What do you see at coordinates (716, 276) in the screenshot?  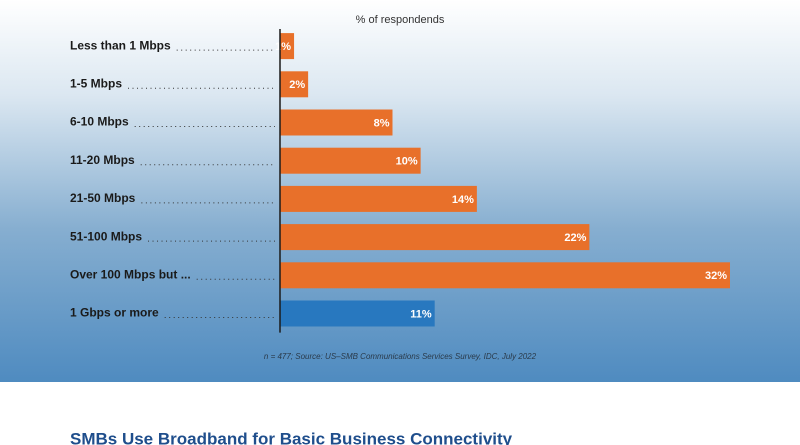 I see `value-label: 32%` at bounding box center [716, 276].